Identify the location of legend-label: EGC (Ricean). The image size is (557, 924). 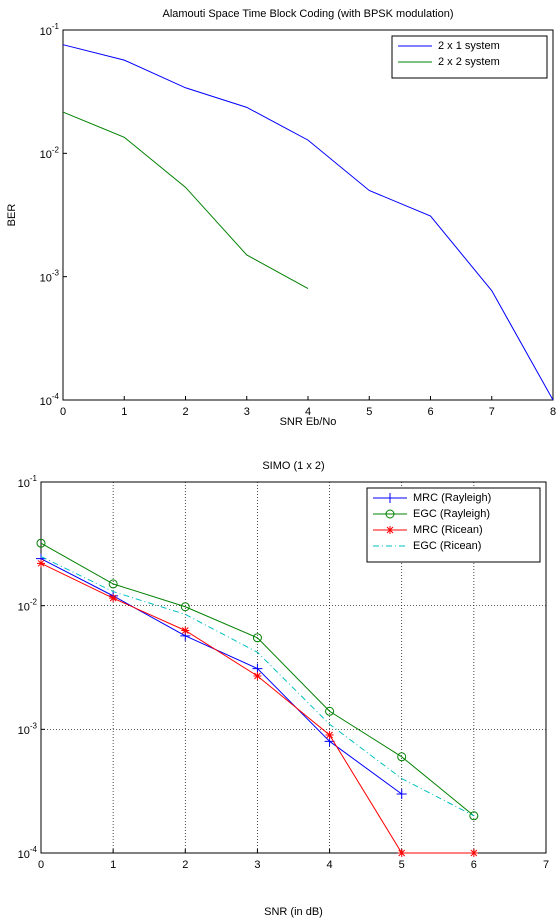
(447, 546).